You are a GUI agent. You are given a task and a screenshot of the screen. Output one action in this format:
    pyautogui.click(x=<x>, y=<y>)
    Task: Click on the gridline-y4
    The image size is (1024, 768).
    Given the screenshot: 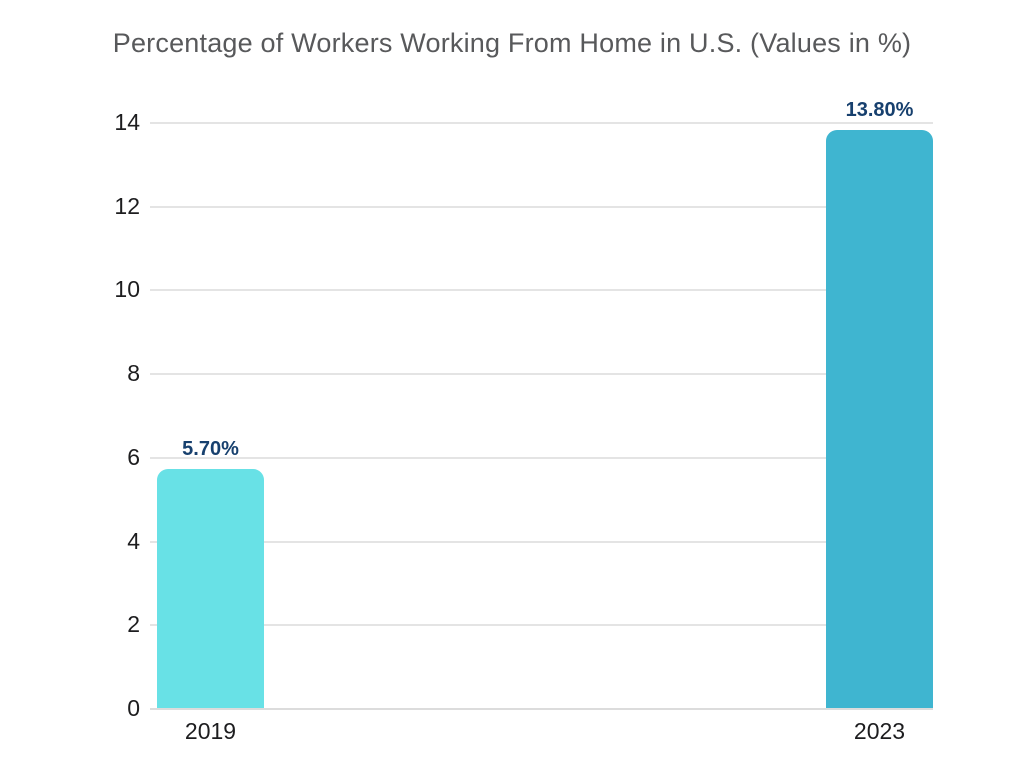 What is the action you would take?
    pyautogui.click(x=541, y=541)
    